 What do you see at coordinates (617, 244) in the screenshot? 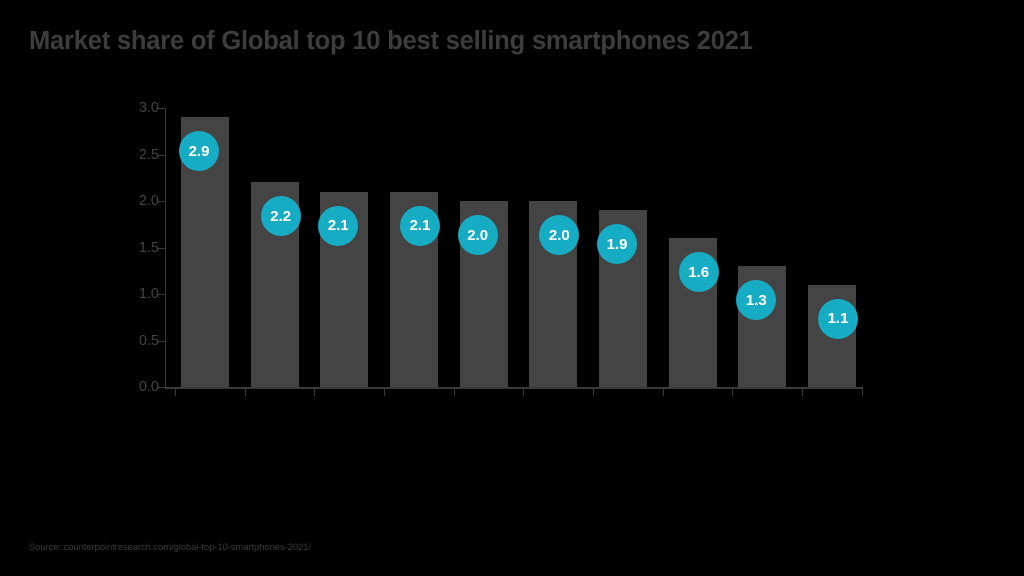
I see `bar-value-label: 1.9` at bounding box center [617, 244].